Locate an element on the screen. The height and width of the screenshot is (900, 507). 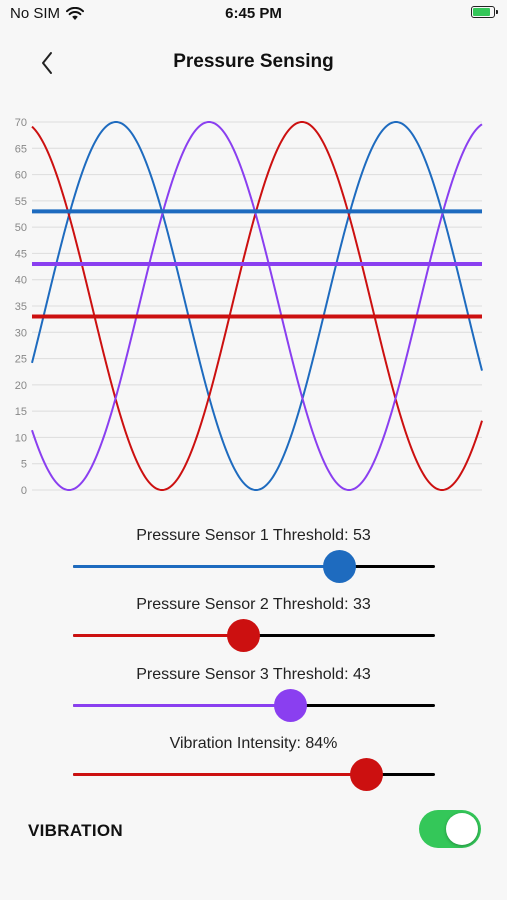
vibration-intensity-slider is located at coordinates (254, 774).